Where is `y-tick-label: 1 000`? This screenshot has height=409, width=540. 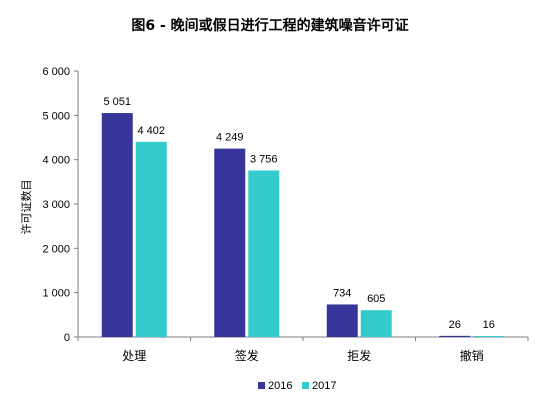
y-tick-label: 1 000 is located at coordinates (56, 294).